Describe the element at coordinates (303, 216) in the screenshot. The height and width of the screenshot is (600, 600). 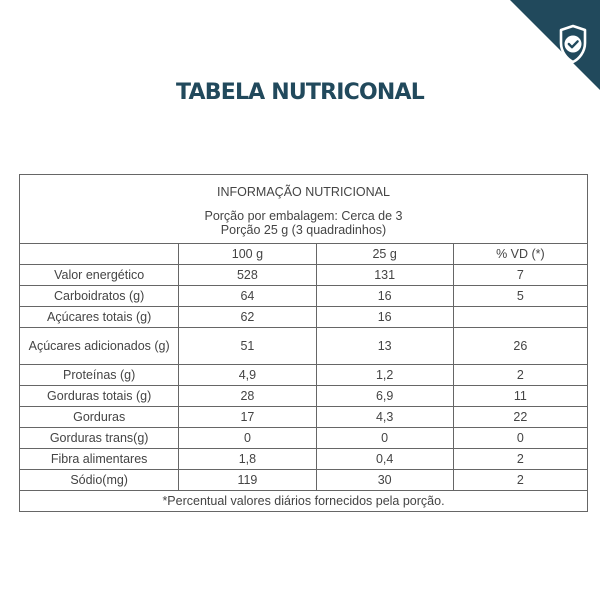
I see `serving-per-package: Porção por embalagem: Cerca de 3` at that location.